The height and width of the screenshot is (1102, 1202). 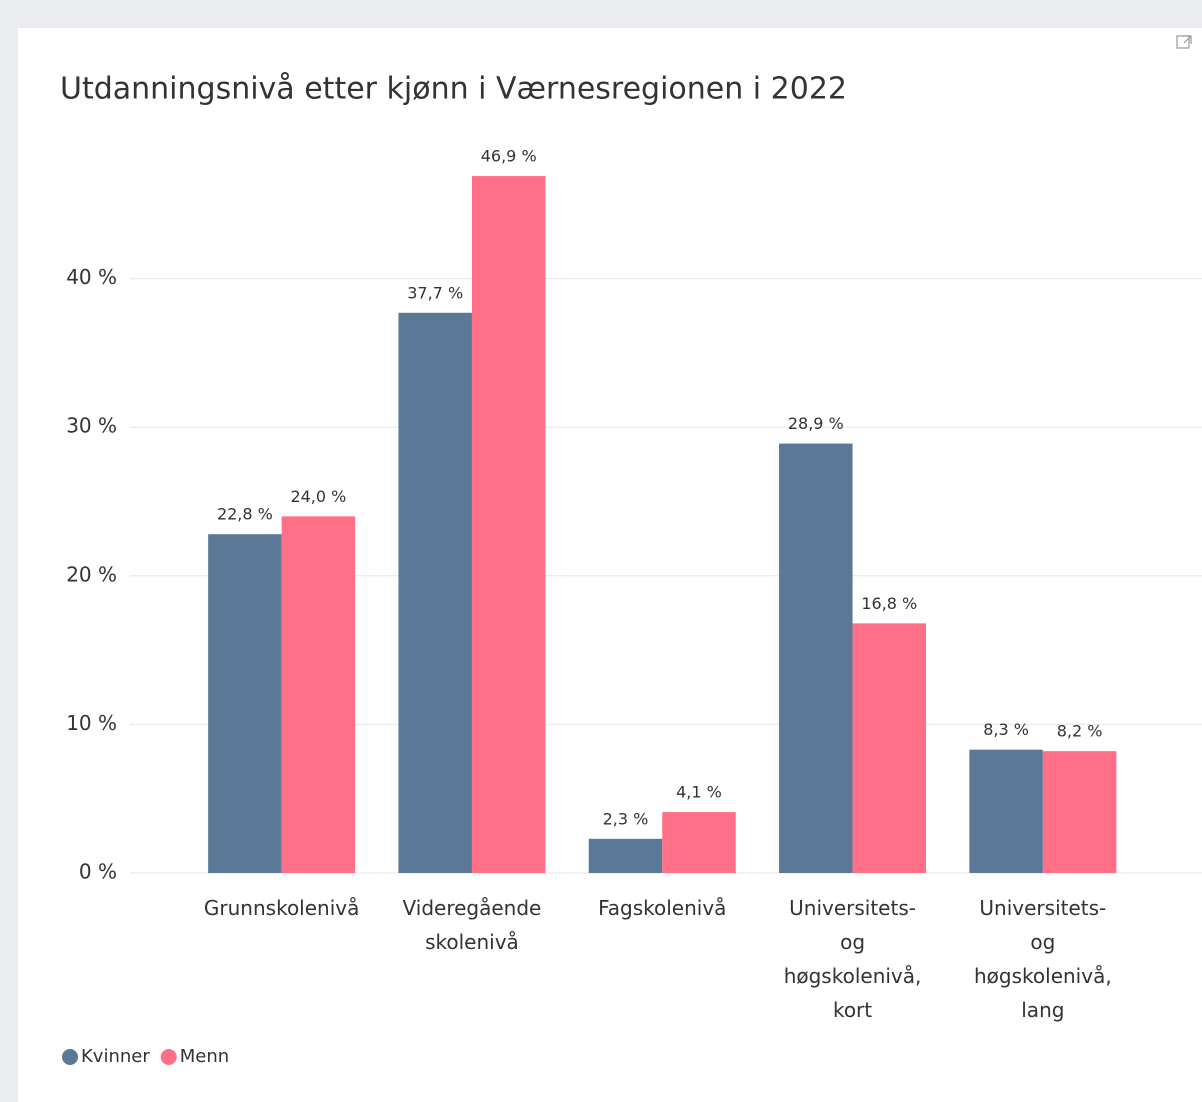 I want to click on expand-icon, so click(x=1184, y=42).